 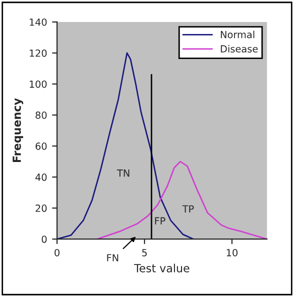 I want to click on x-tick-label: 0, so click(x=57, y=252).